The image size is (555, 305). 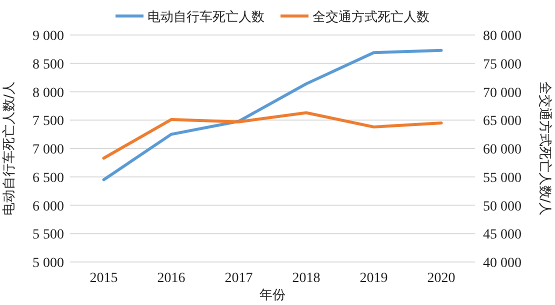 What do you see at coordinates (545, 148) in the screenshot?
I see `y2-axis-title: 全交通方式死亡人数/人` at bounding box center [545, 148].